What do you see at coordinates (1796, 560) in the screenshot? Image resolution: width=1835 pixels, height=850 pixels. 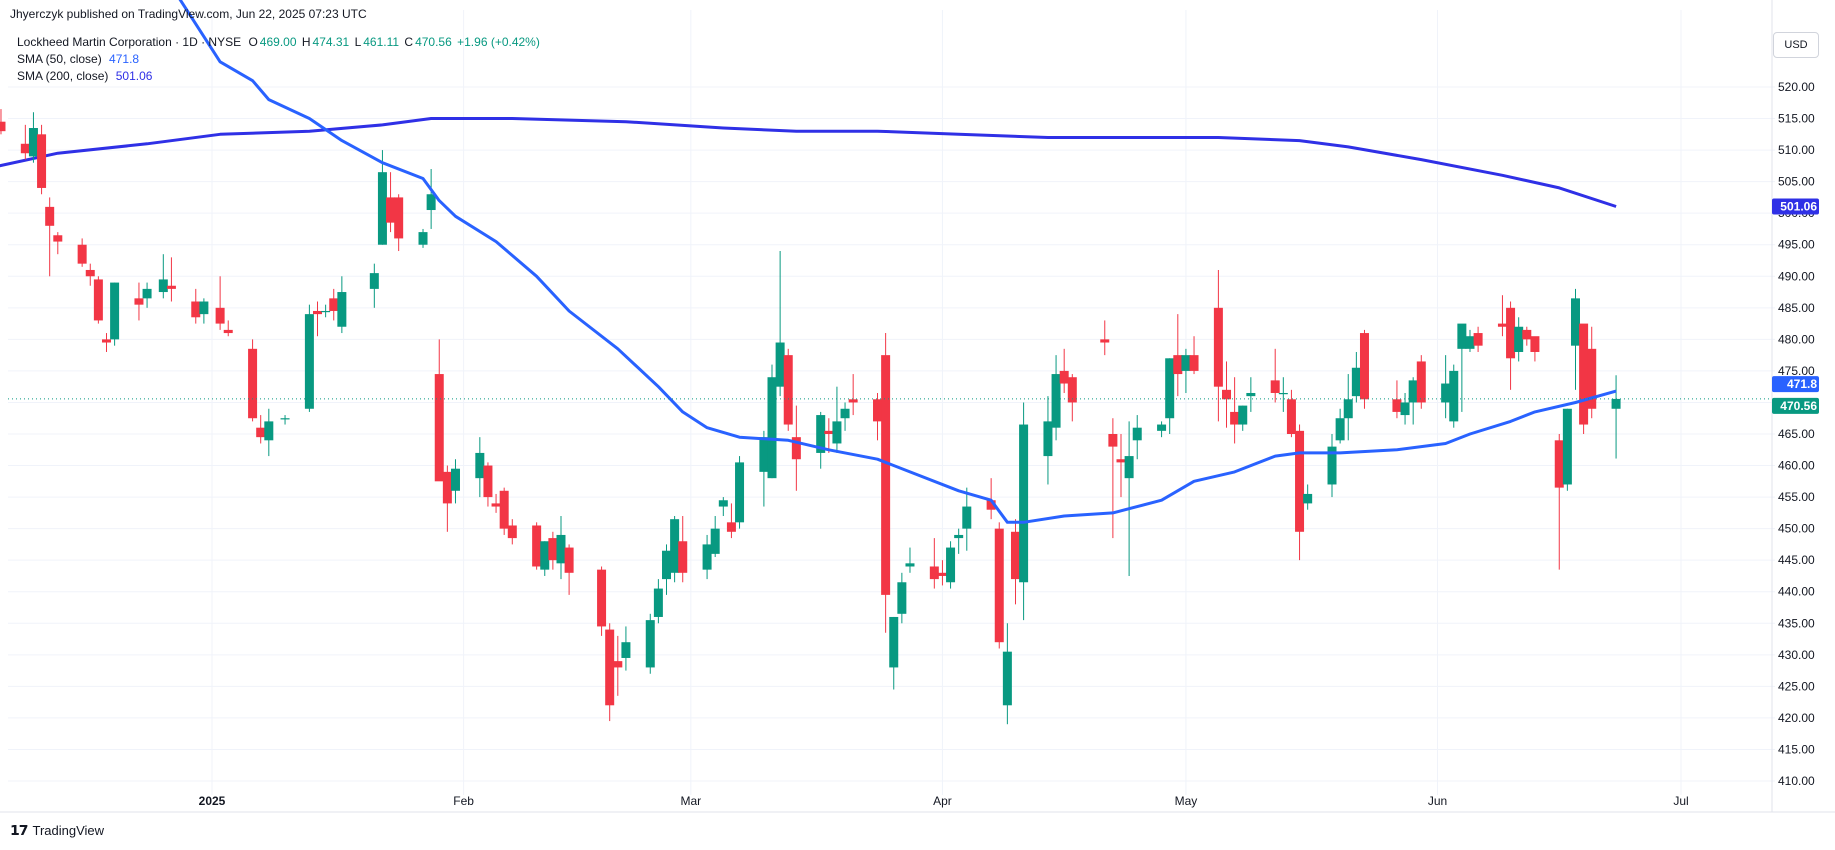 I see `y-tick-label: 445.00` at bounding box center [1796, 560].